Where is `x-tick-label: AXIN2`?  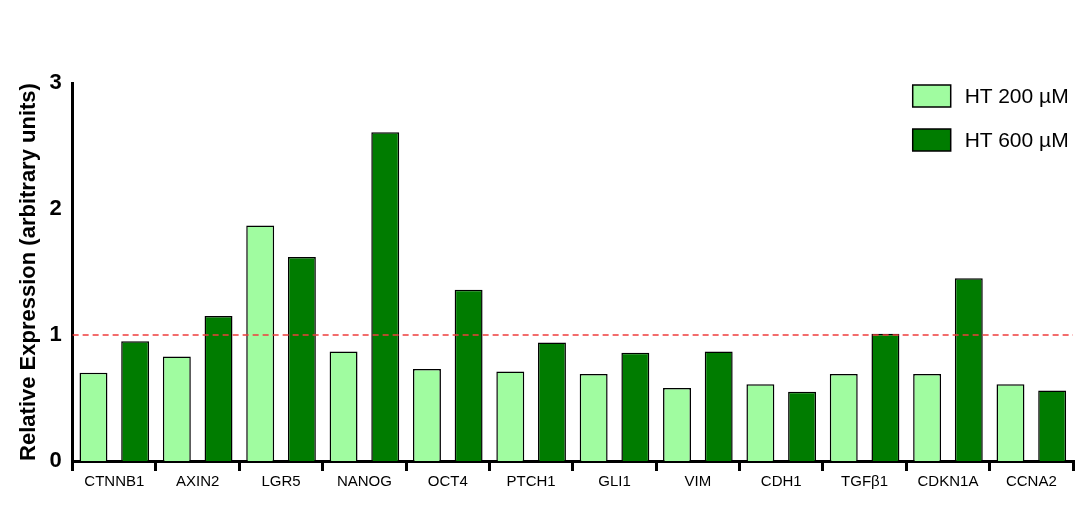
x-tick-label: AXIN2 is located at coordinates (198, 481).